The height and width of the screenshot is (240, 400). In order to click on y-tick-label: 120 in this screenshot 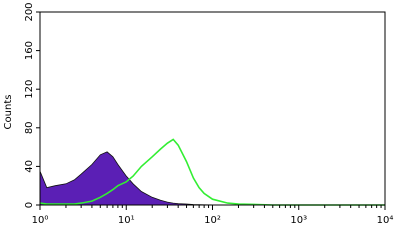, I will do `click(29, 89)`.